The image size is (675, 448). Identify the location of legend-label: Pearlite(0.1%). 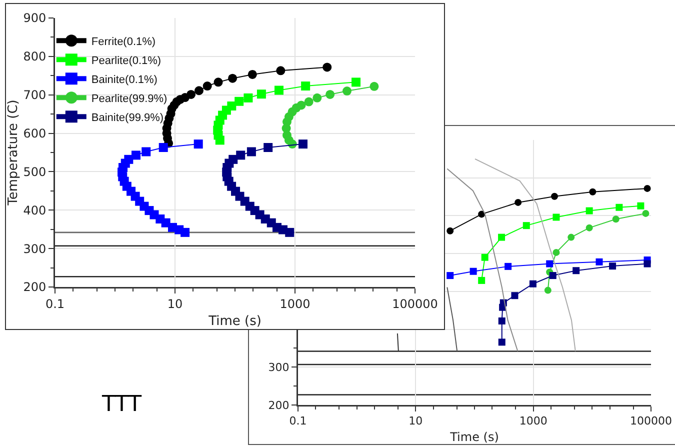
(126, 60).